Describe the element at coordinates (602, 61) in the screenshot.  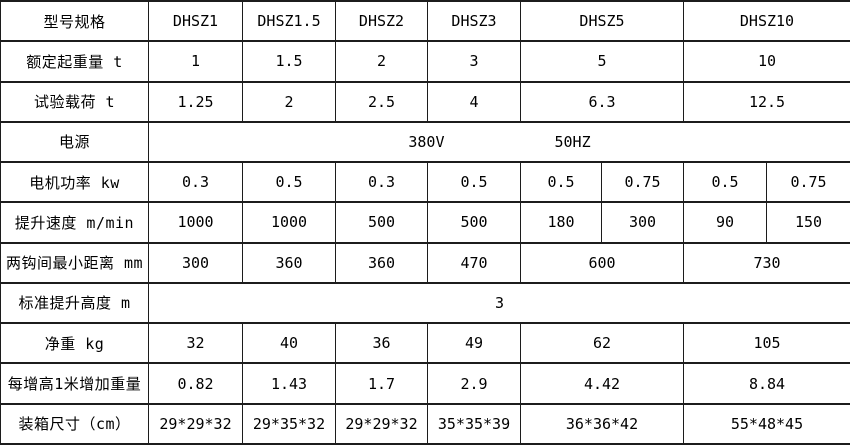
I see `spec-cell: 5` at that location.